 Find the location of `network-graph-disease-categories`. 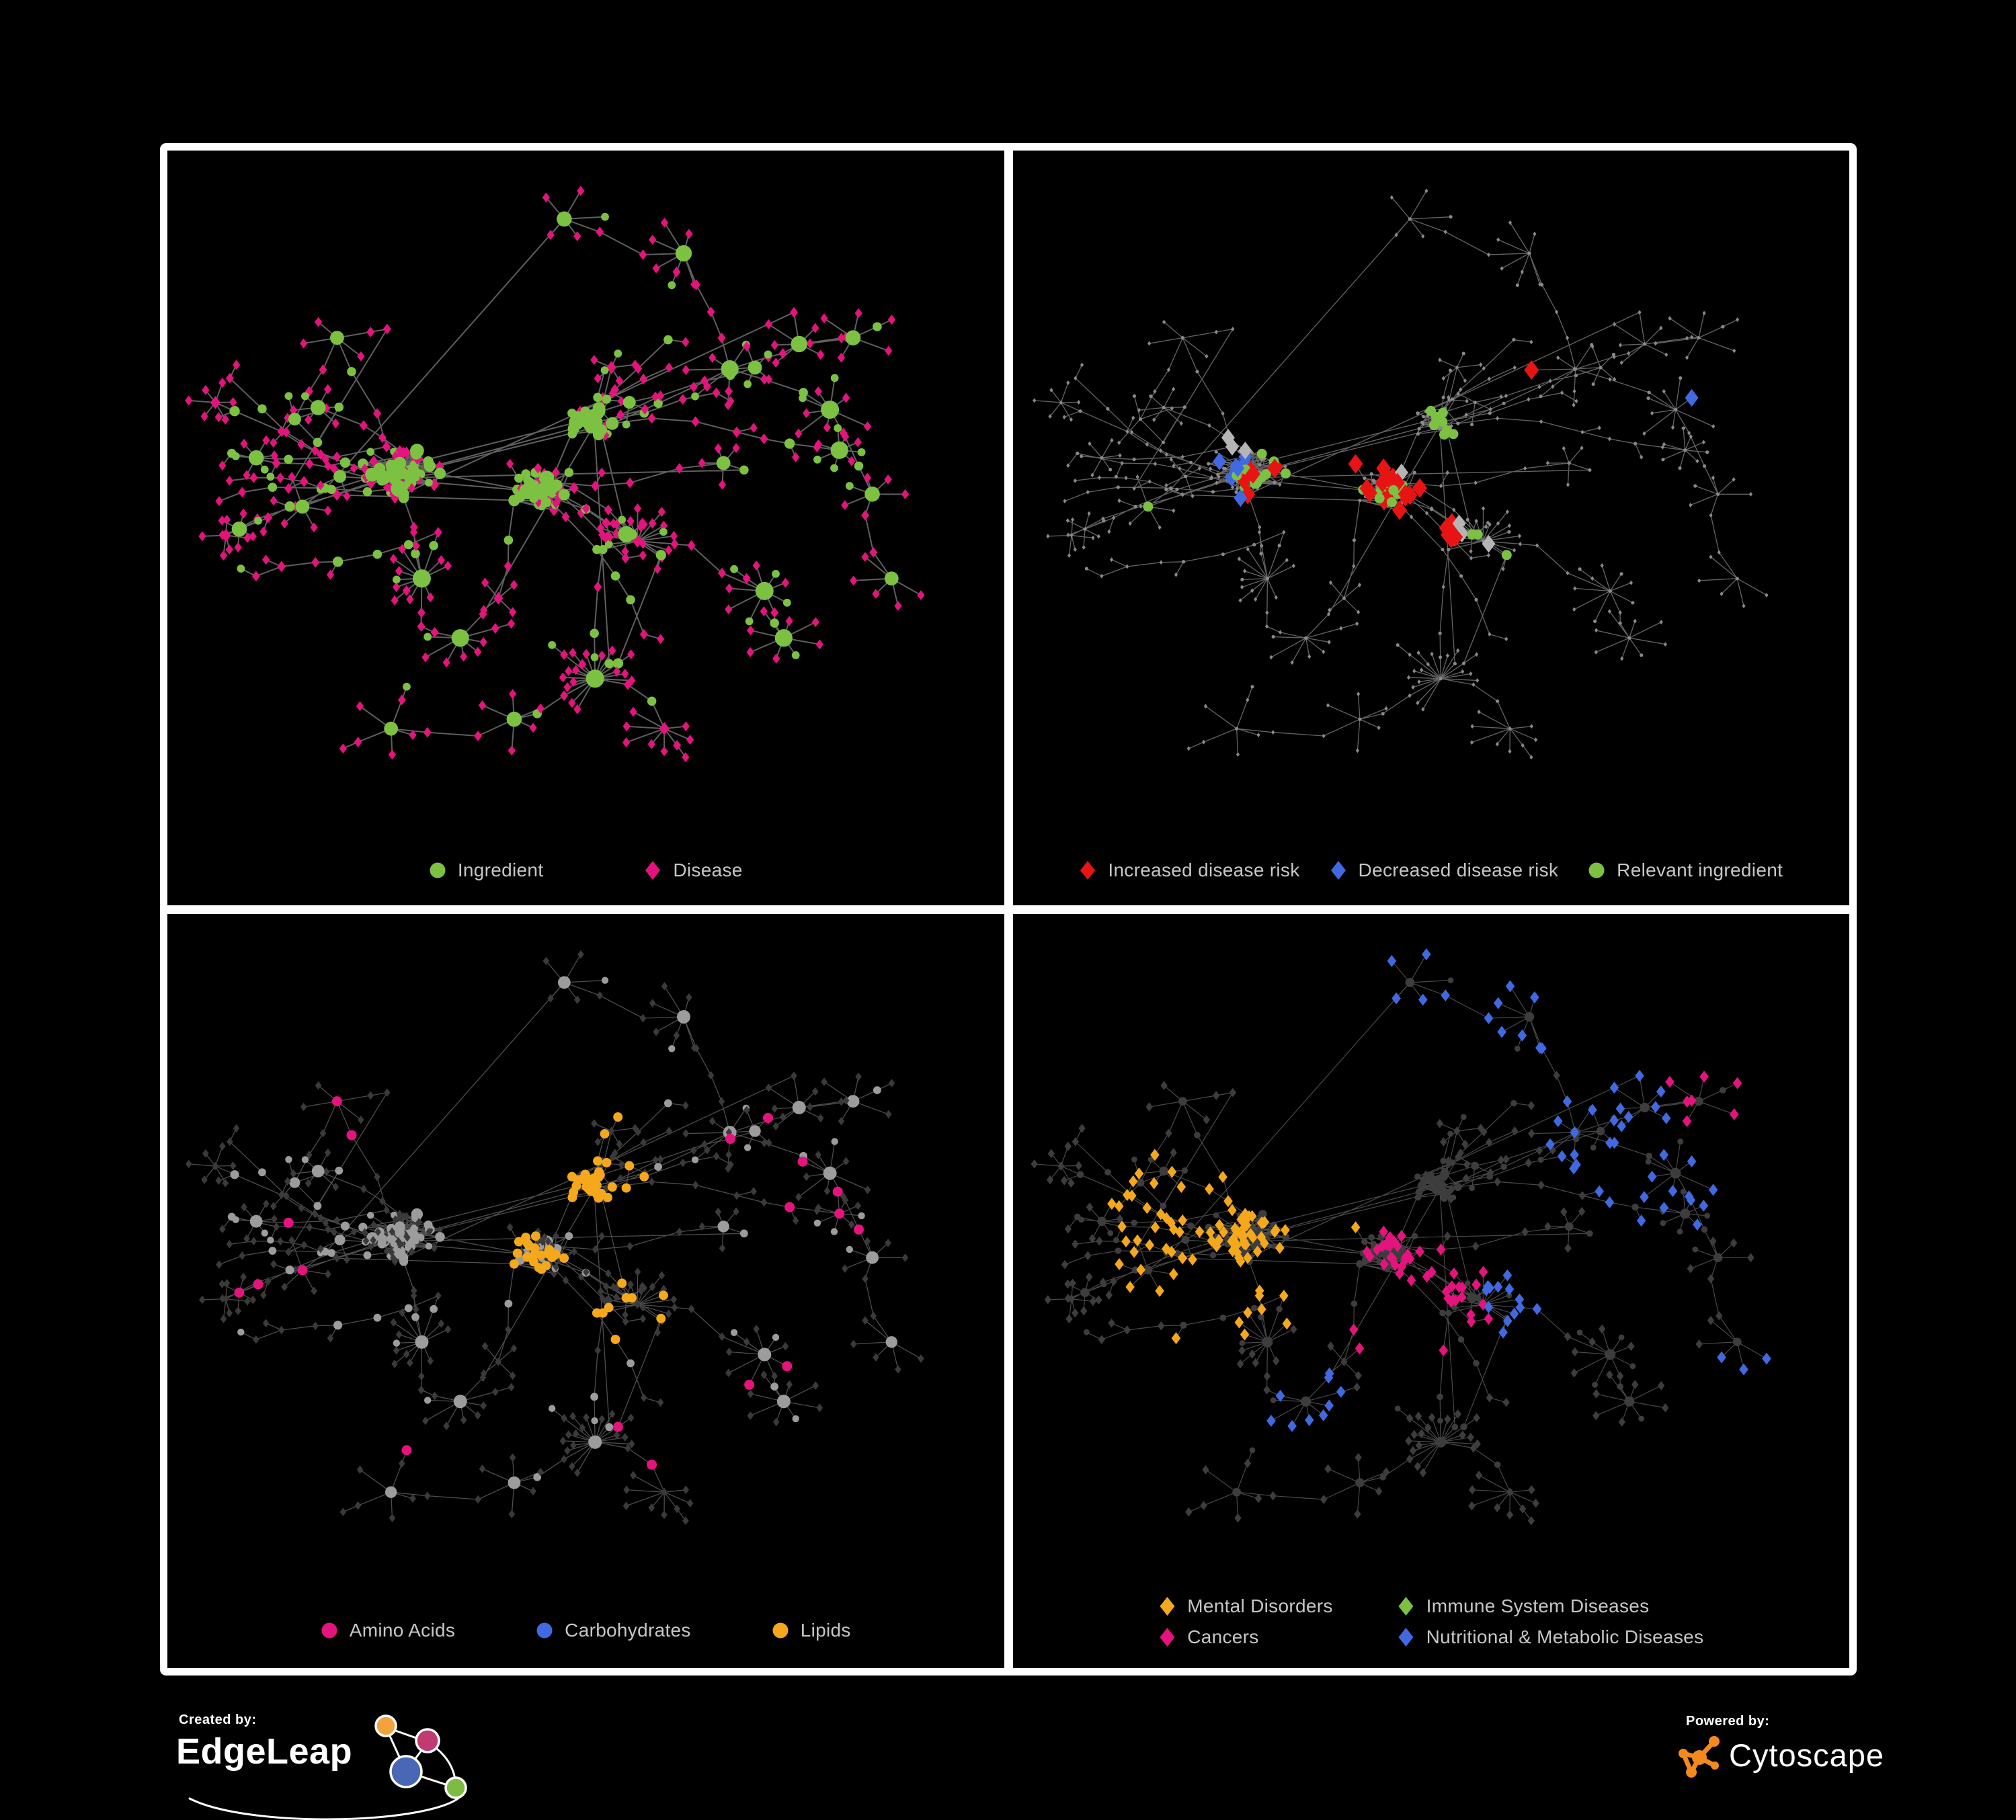

network-graph-disease-categories is located at coordinates (1400, 1237).